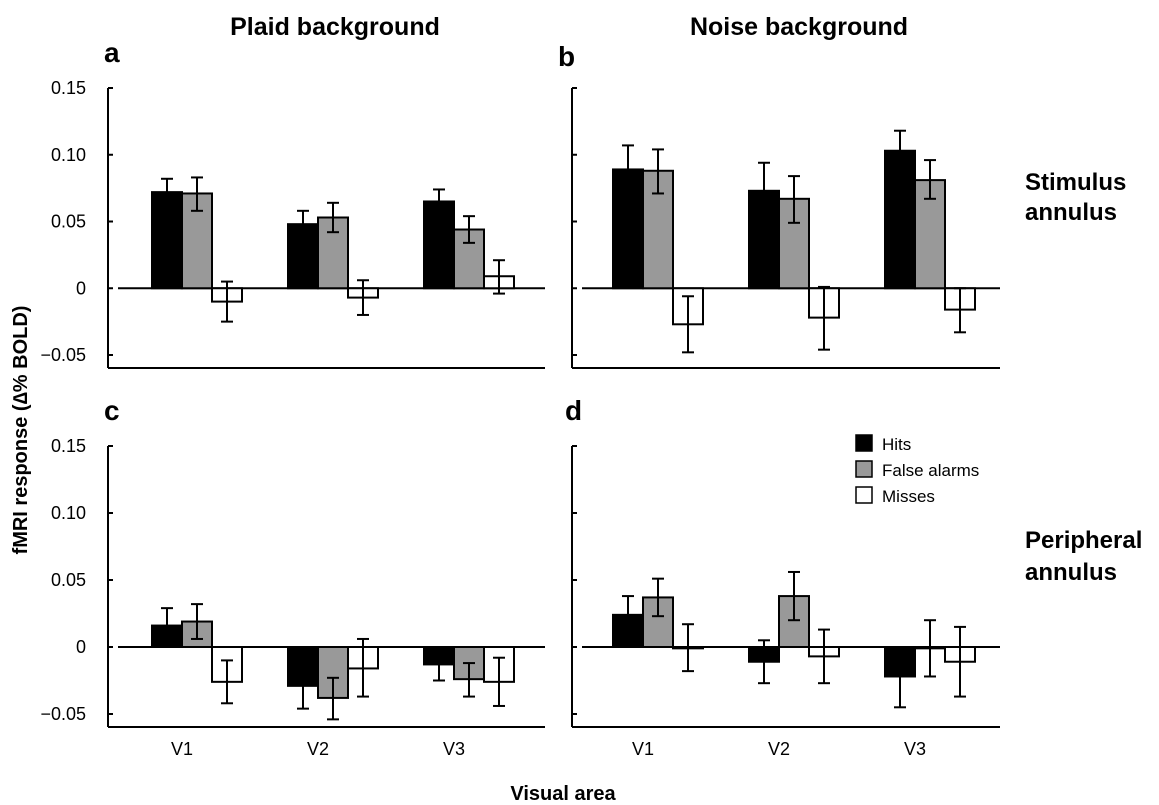  Describe the element at coordinates (563, 794) in the screenshot. I see `x-axis-label: Visual area` at that location.